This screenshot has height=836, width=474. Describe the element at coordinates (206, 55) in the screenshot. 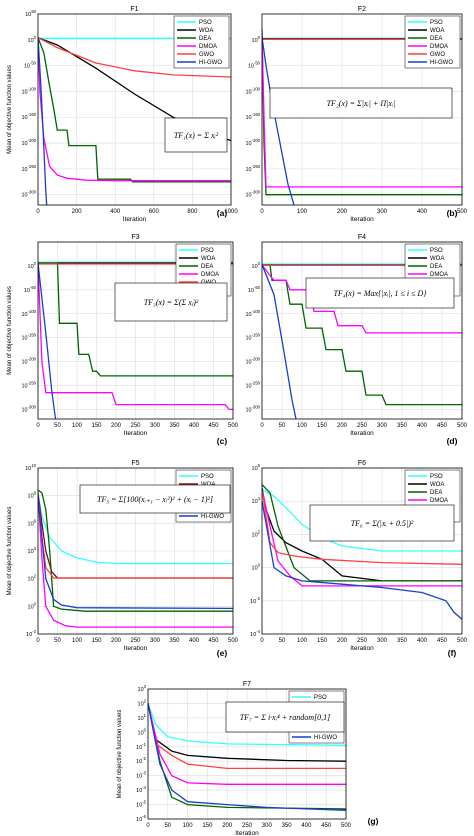

I see `legend-label: GWO` at that location.